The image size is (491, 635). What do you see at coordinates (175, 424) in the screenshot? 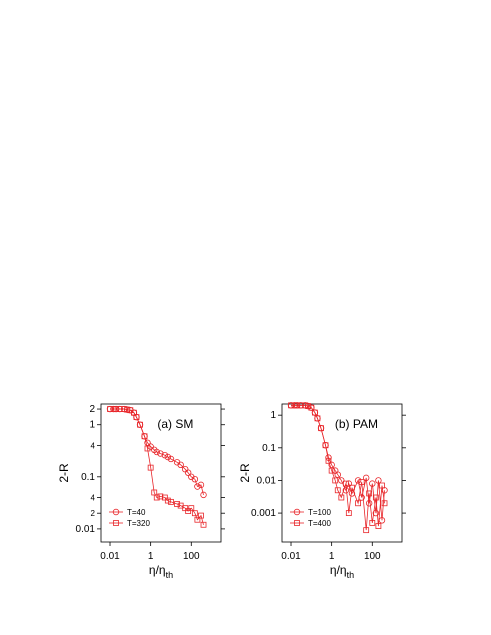
I see `panel-annotation: (a) SM` at bounding box center [175, 424].